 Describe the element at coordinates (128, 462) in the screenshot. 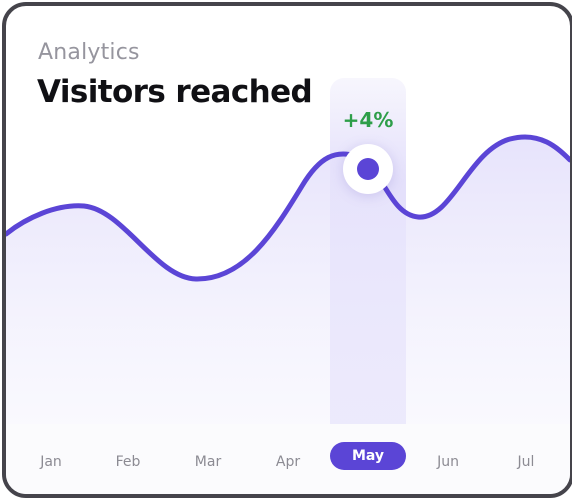

I see `month-tab-feb: Feb` at that location.